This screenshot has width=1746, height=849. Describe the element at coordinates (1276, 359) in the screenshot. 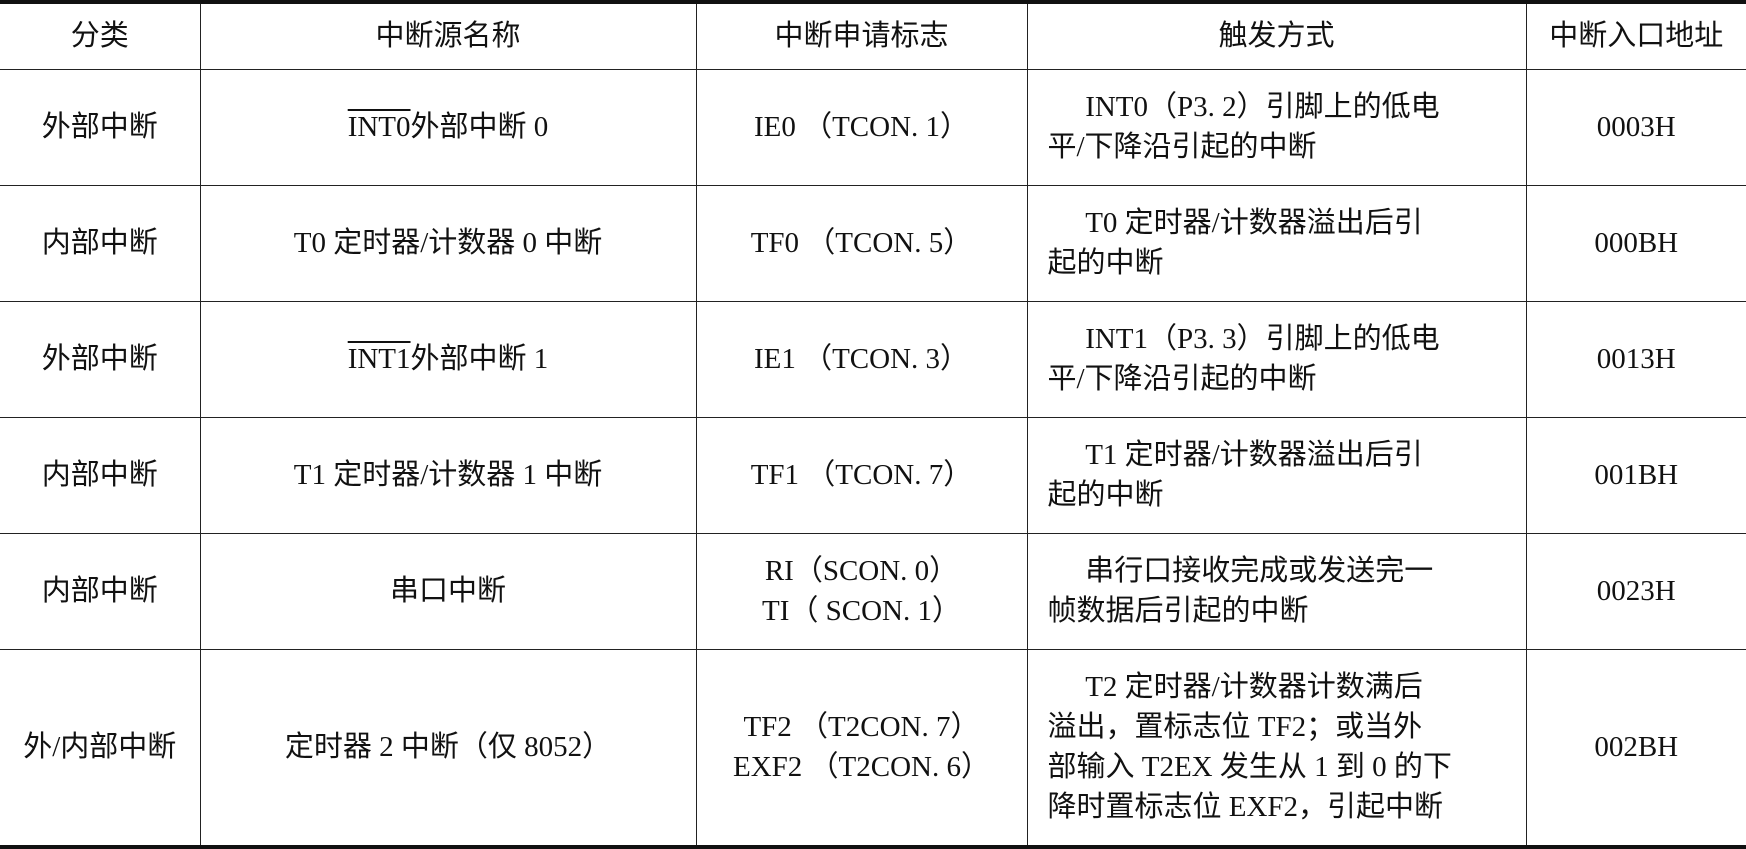

I see `trigger-mode-cell: INT1（P3. 3）引脚上的低电平/下降沿引起的中断` at that location.